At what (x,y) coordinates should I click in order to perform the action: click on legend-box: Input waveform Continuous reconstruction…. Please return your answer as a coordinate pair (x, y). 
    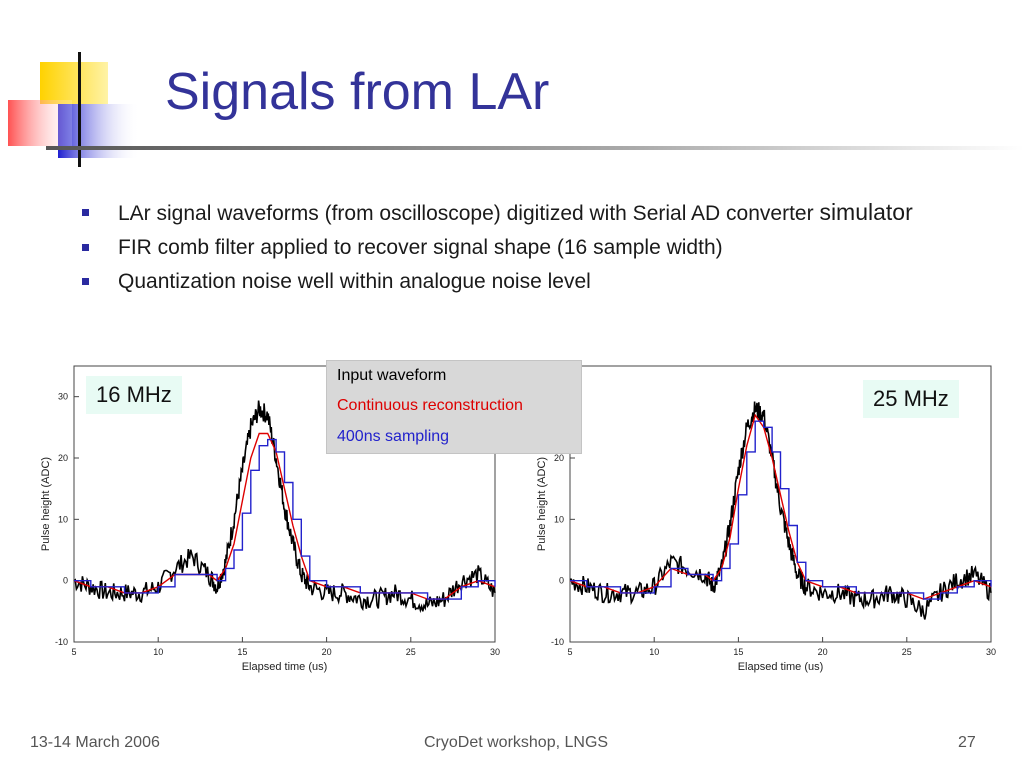
    Looking at the image, I should click on (454, 407).